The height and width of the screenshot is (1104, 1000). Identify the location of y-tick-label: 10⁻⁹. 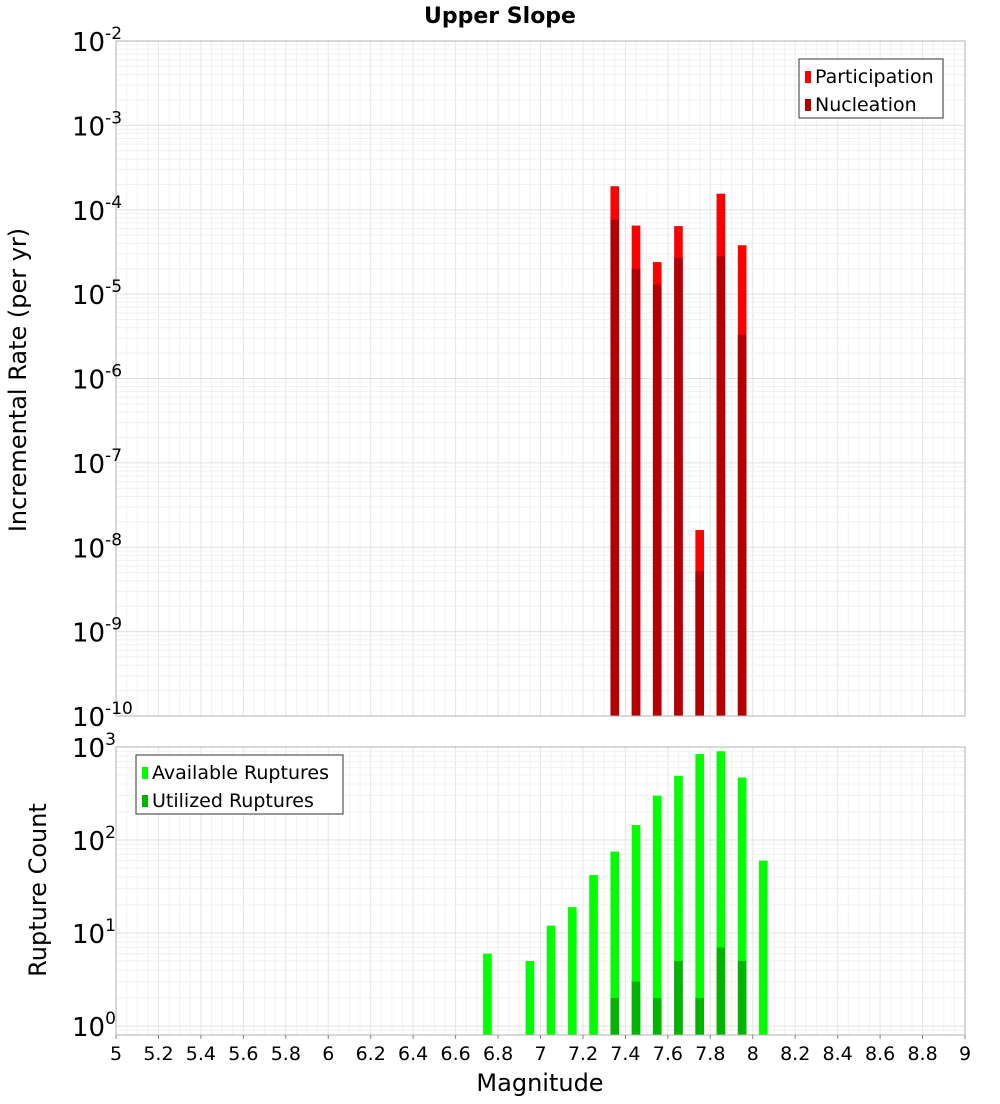
(97, 632).